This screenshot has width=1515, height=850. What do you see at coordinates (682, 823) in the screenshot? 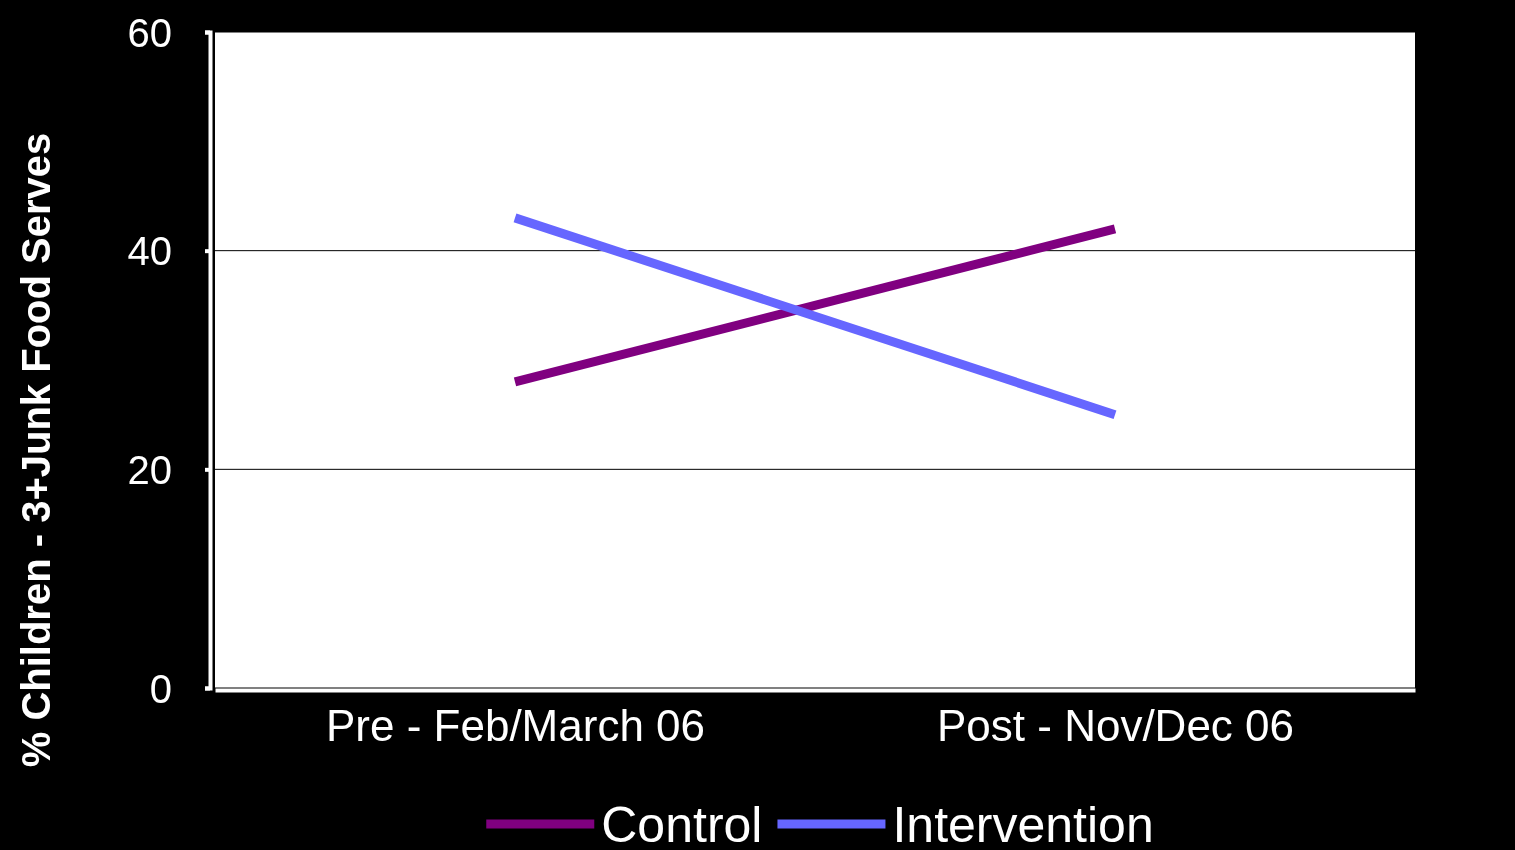
I see `legend-label: Control` at bounding box center [682, 823].